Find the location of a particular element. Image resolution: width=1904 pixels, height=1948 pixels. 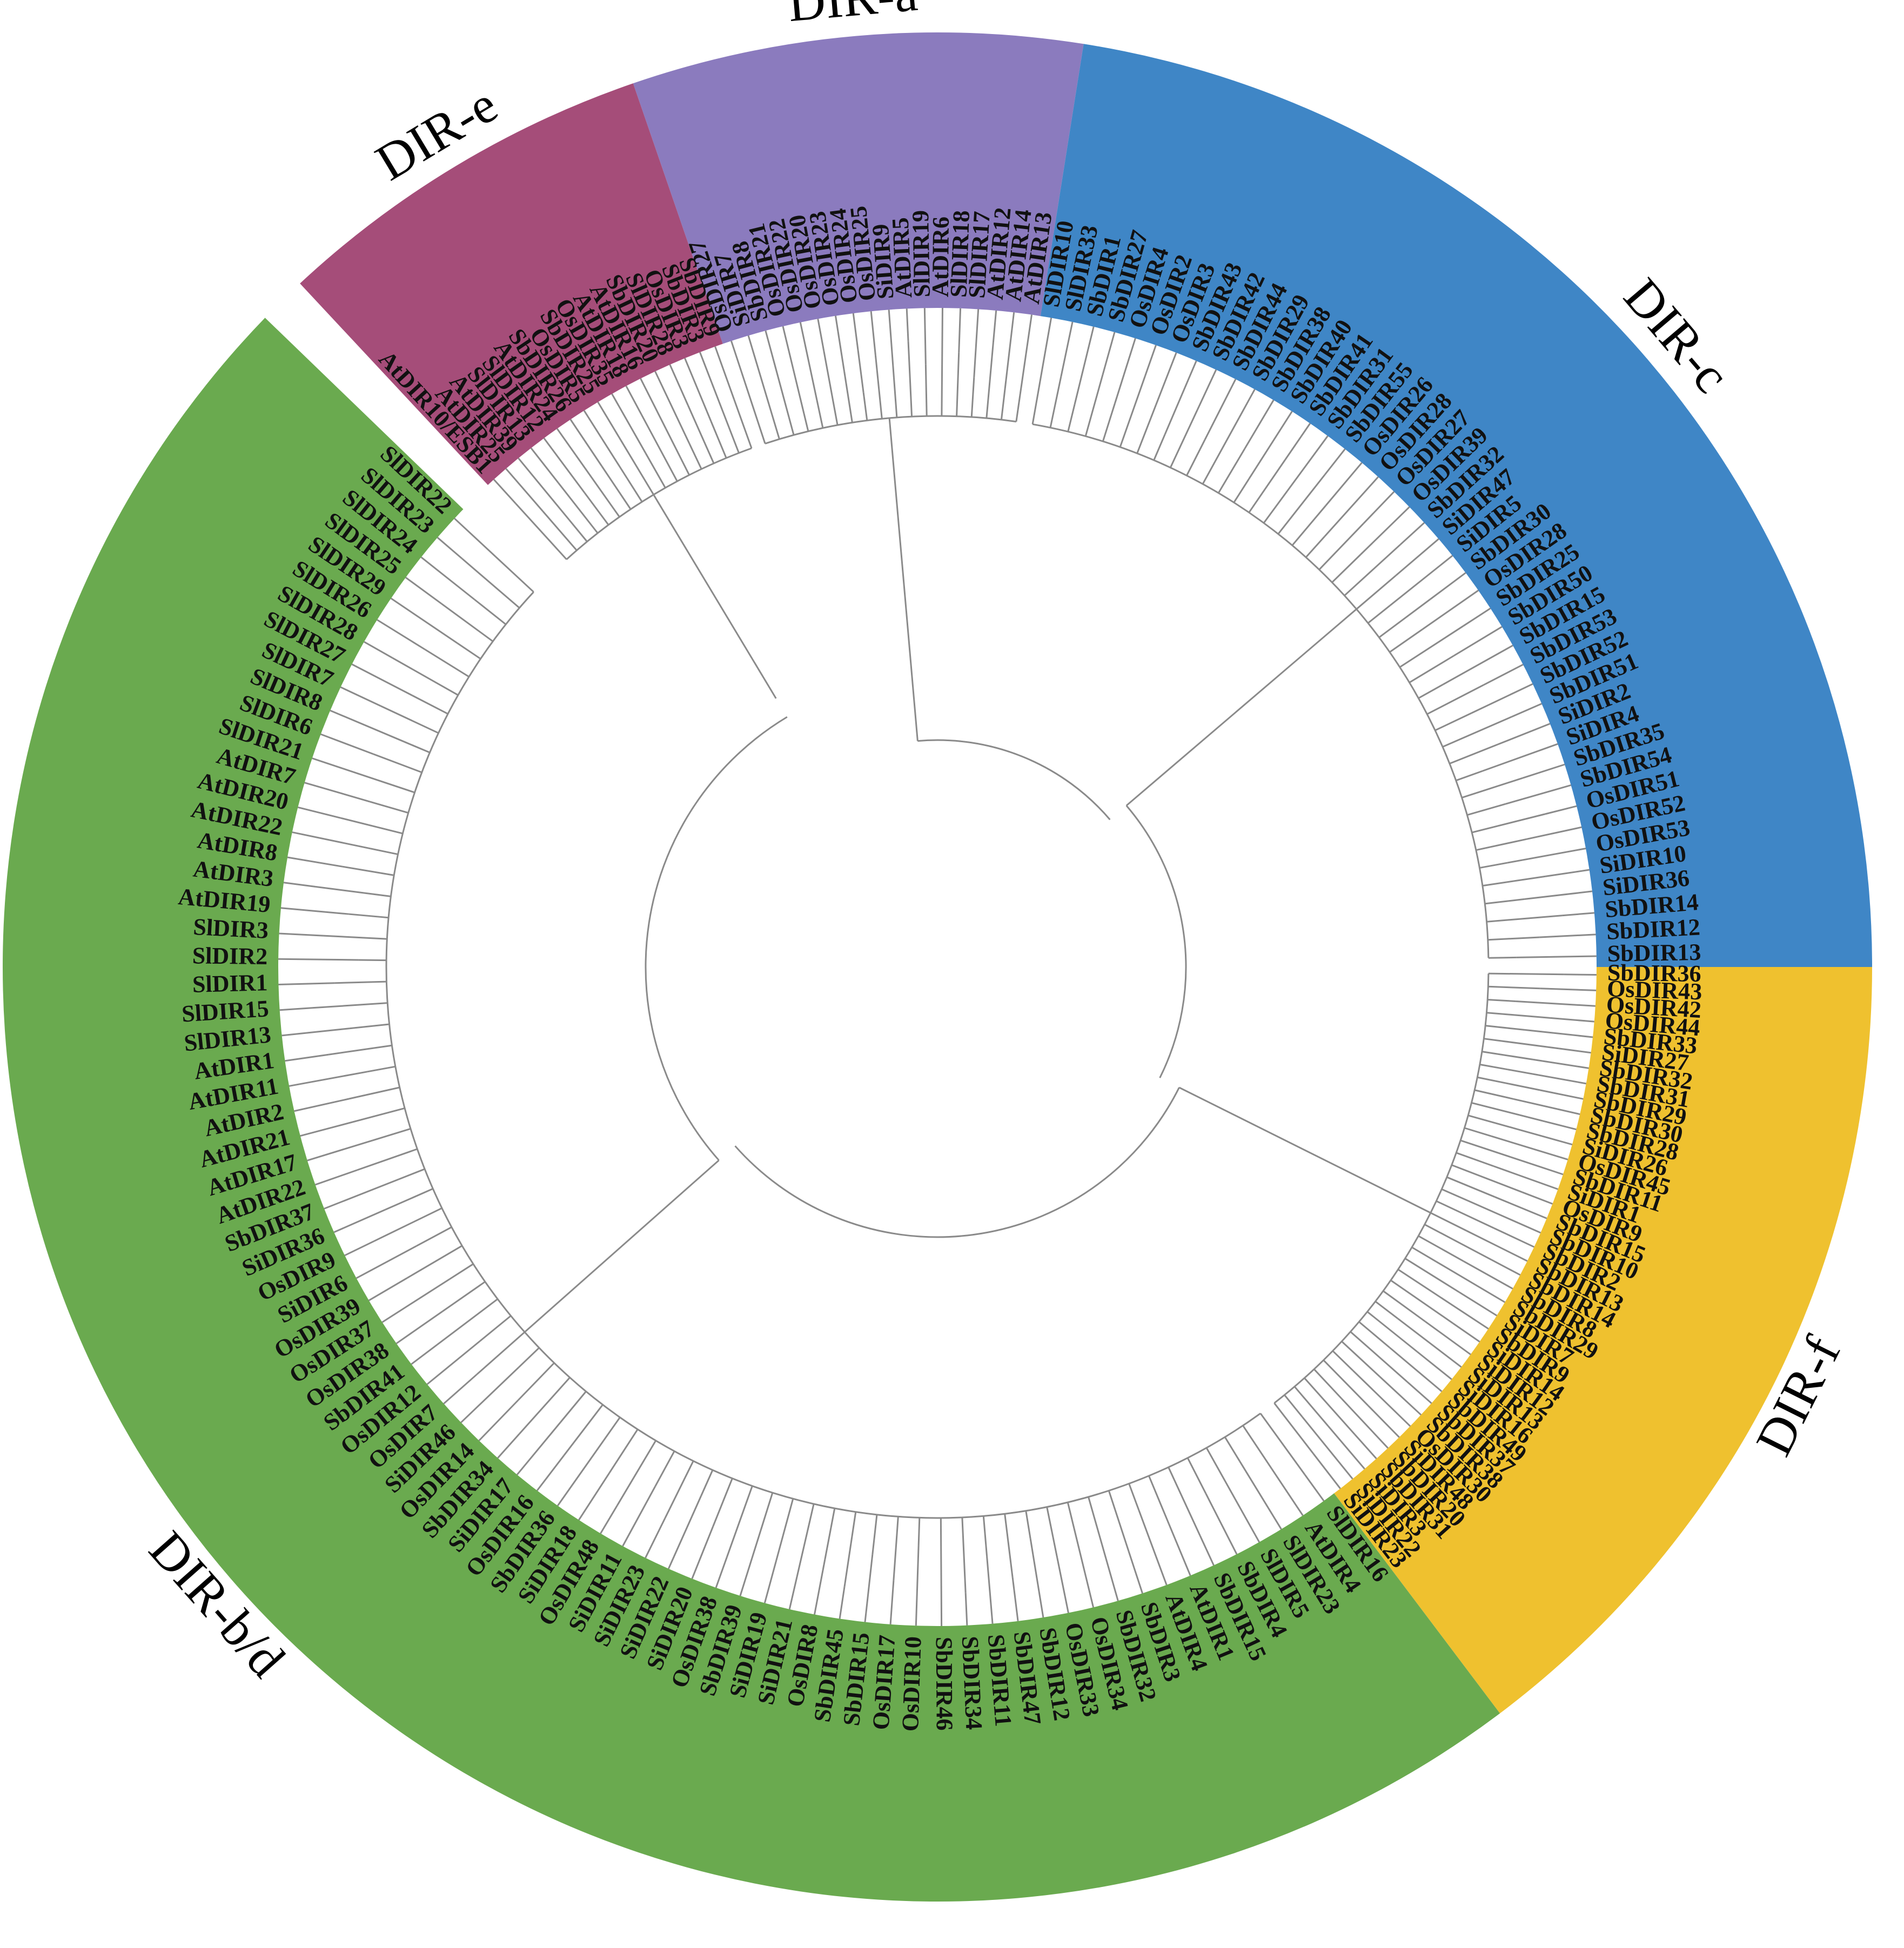

leaf-label: OsDIR42 is located at coordinates (1654, 1007).